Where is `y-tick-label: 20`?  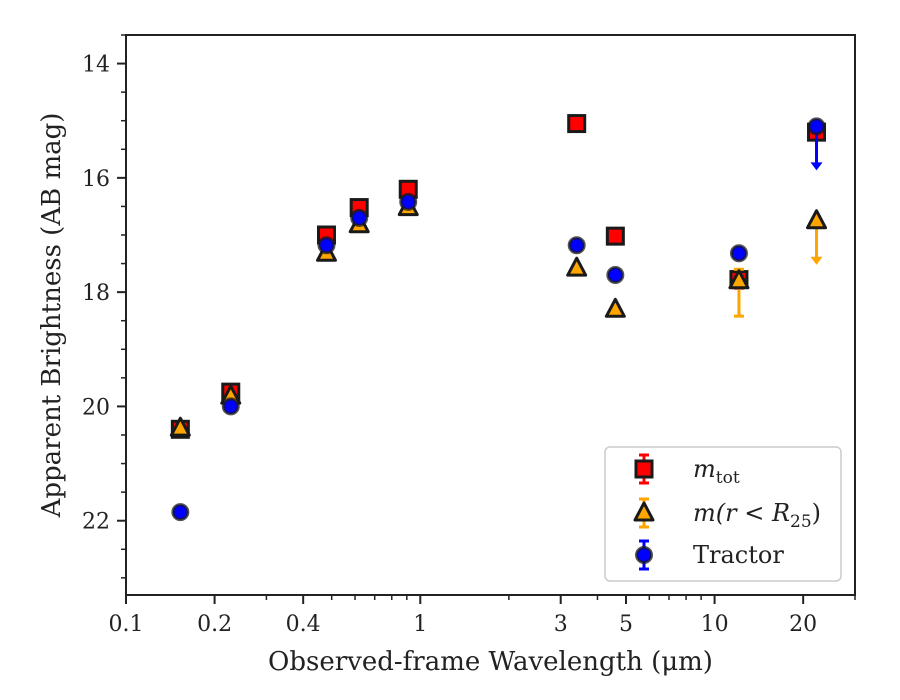 y-tick-label: 20 is located at coordinates (96, 407).